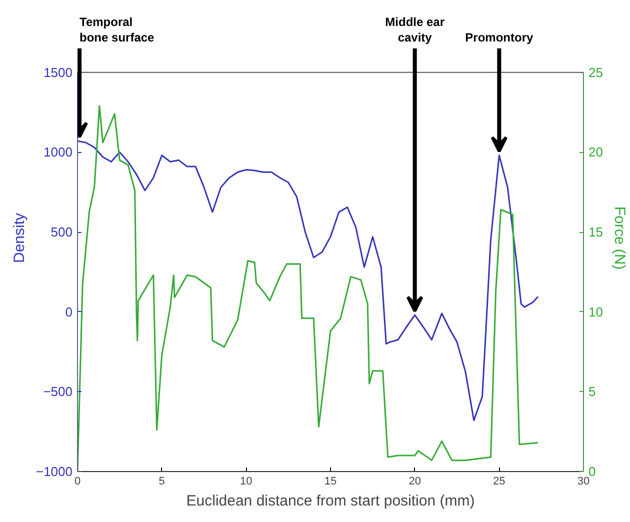 The height and width of the screenshot is (522, 630). Describe the element at coordinates (595, 72) in the screenshot. I see `y2-tick-label: 25` at that location.